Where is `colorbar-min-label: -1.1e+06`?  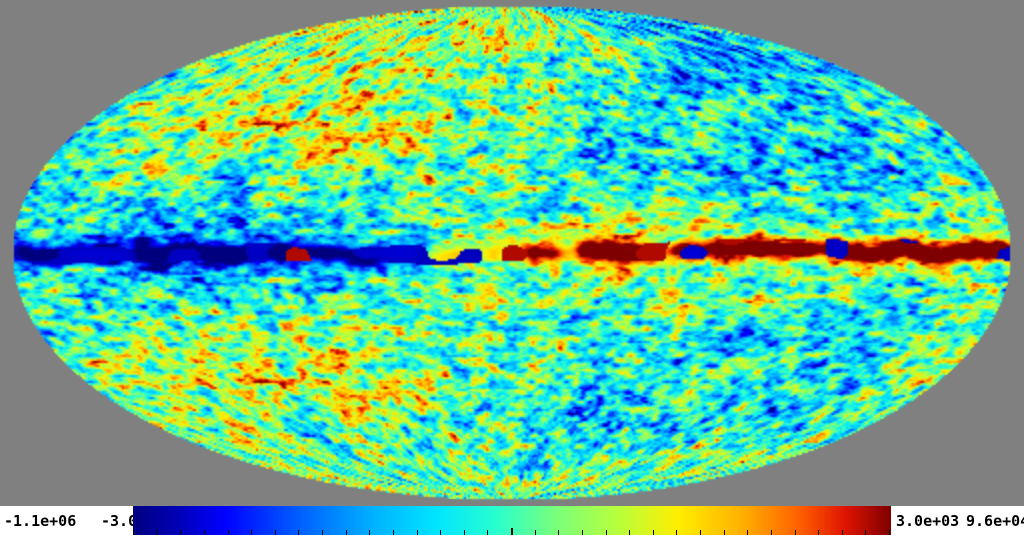
colorbar-min-label: -1.1e+06 is located at coordinates (40, 521).